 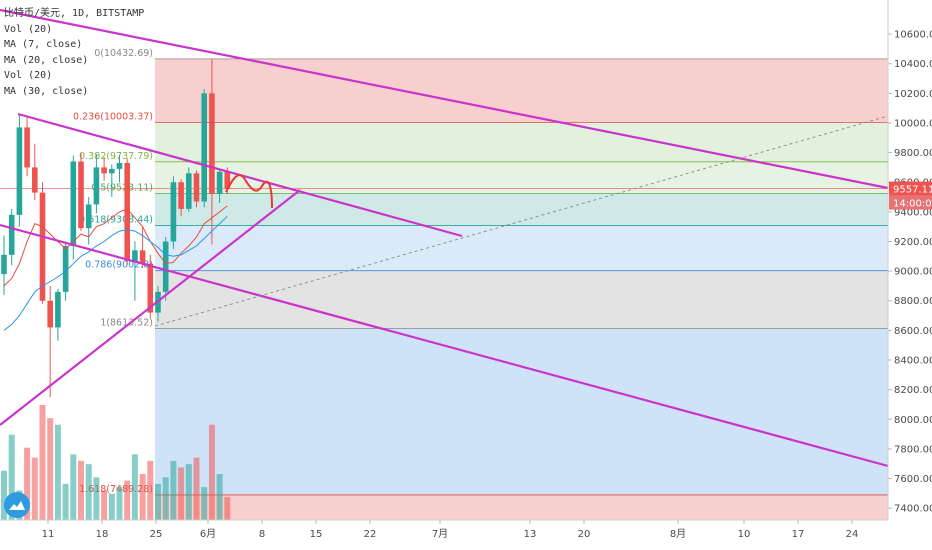 What do you see at coordinates (316, 534) in the screenshot?
I see `time-tick-label: 15` at bounding box center [316, 534].